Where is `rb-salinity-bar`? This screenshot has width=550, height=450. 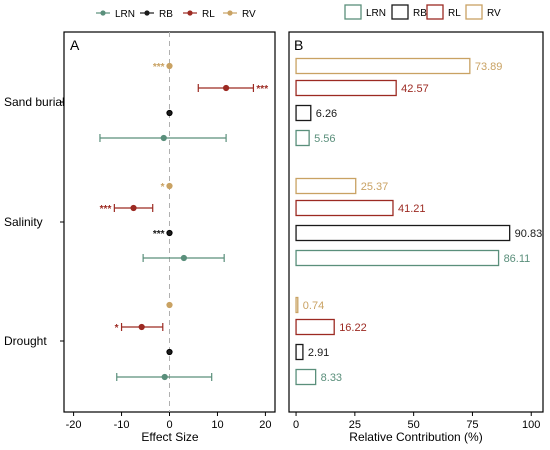
rb-salinity-bar is located at coordinates (403, 233).